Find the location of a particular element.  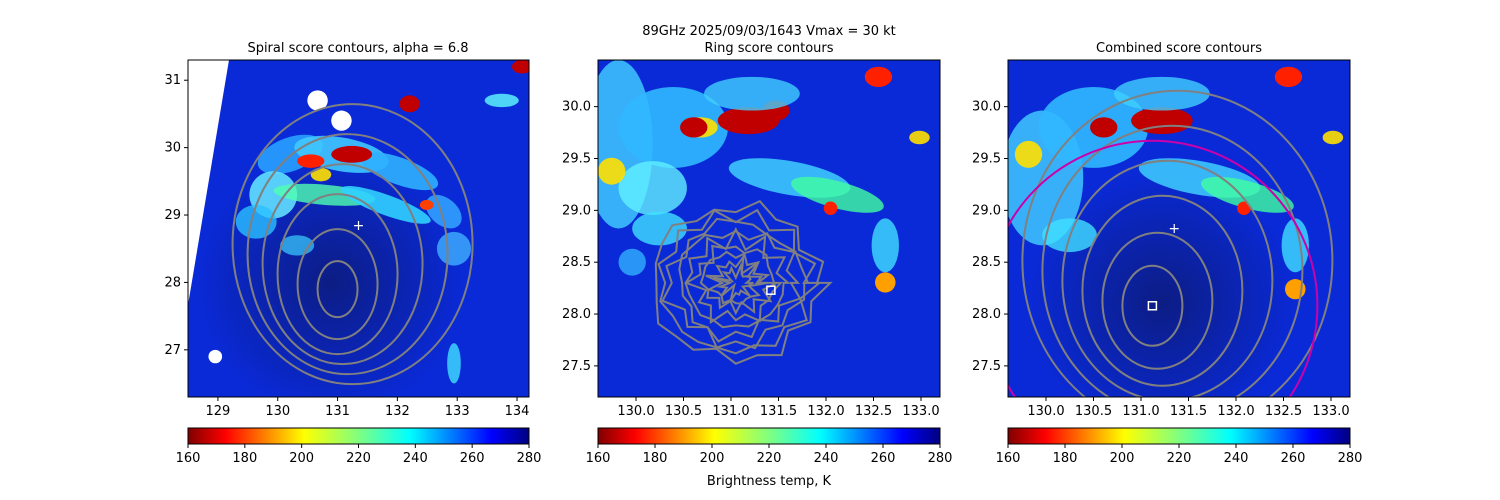

y-tick-label: 30.0 is located at coordinates (986, 107).